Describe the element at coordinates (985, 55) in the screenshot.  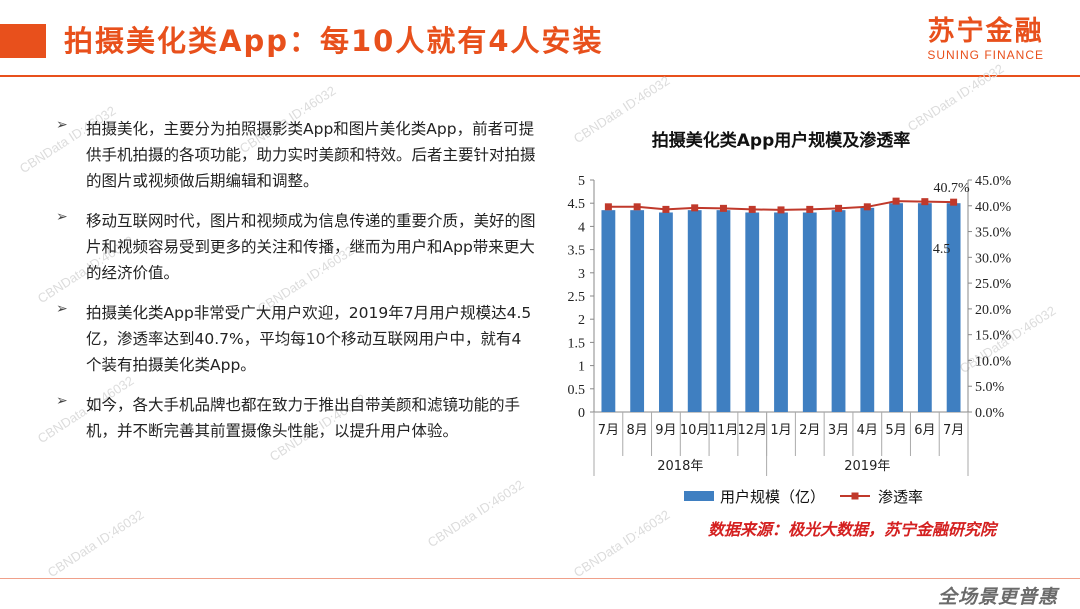
I see `brand-logo-en: SUNING FINANCE` at that location.